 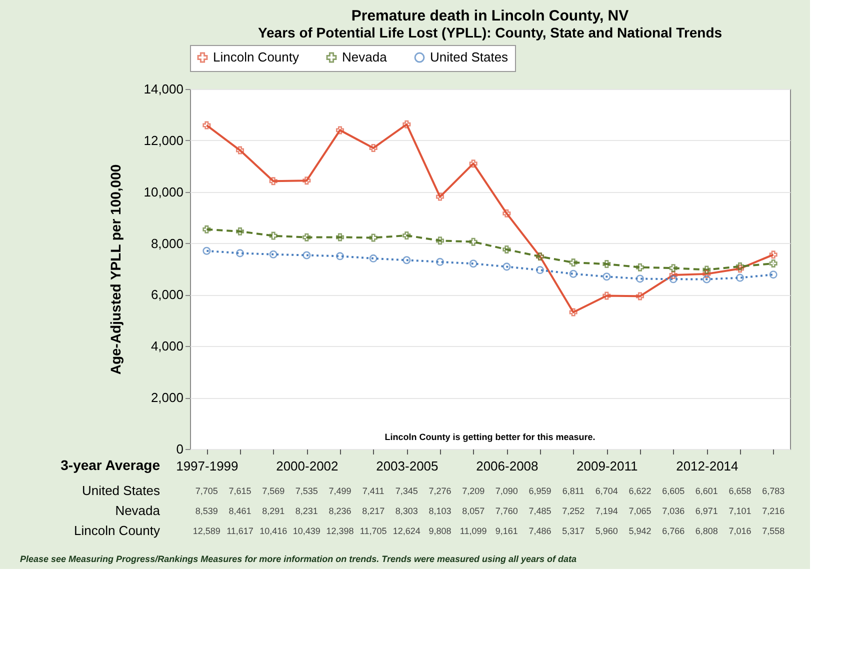 What do you see at coordinates (606, 511) in the screenshot?
I see `data-label: 7,194` at bounding box center [606, 511].